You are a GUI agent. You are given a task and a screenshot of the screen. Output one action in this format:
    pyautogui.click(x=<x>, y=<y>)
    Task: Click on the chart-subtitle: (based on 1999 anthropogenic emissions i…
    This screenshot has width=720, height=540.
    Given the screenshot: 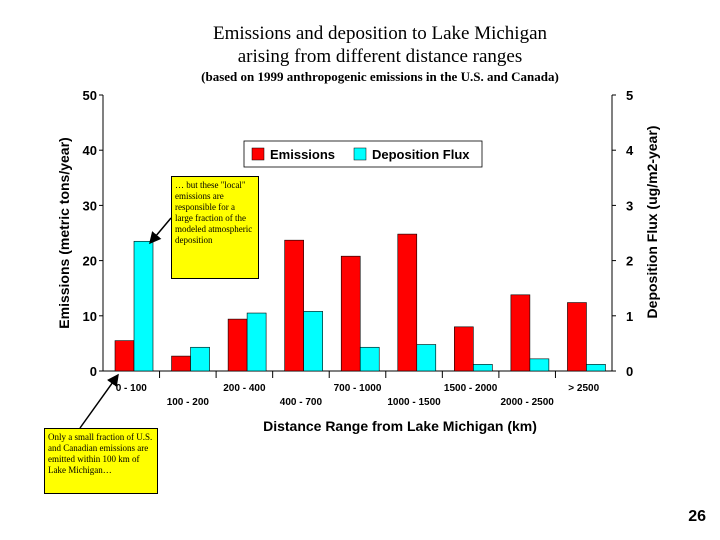 What is the action you would take?
    pyautogui.click(x=380, y=76)
    